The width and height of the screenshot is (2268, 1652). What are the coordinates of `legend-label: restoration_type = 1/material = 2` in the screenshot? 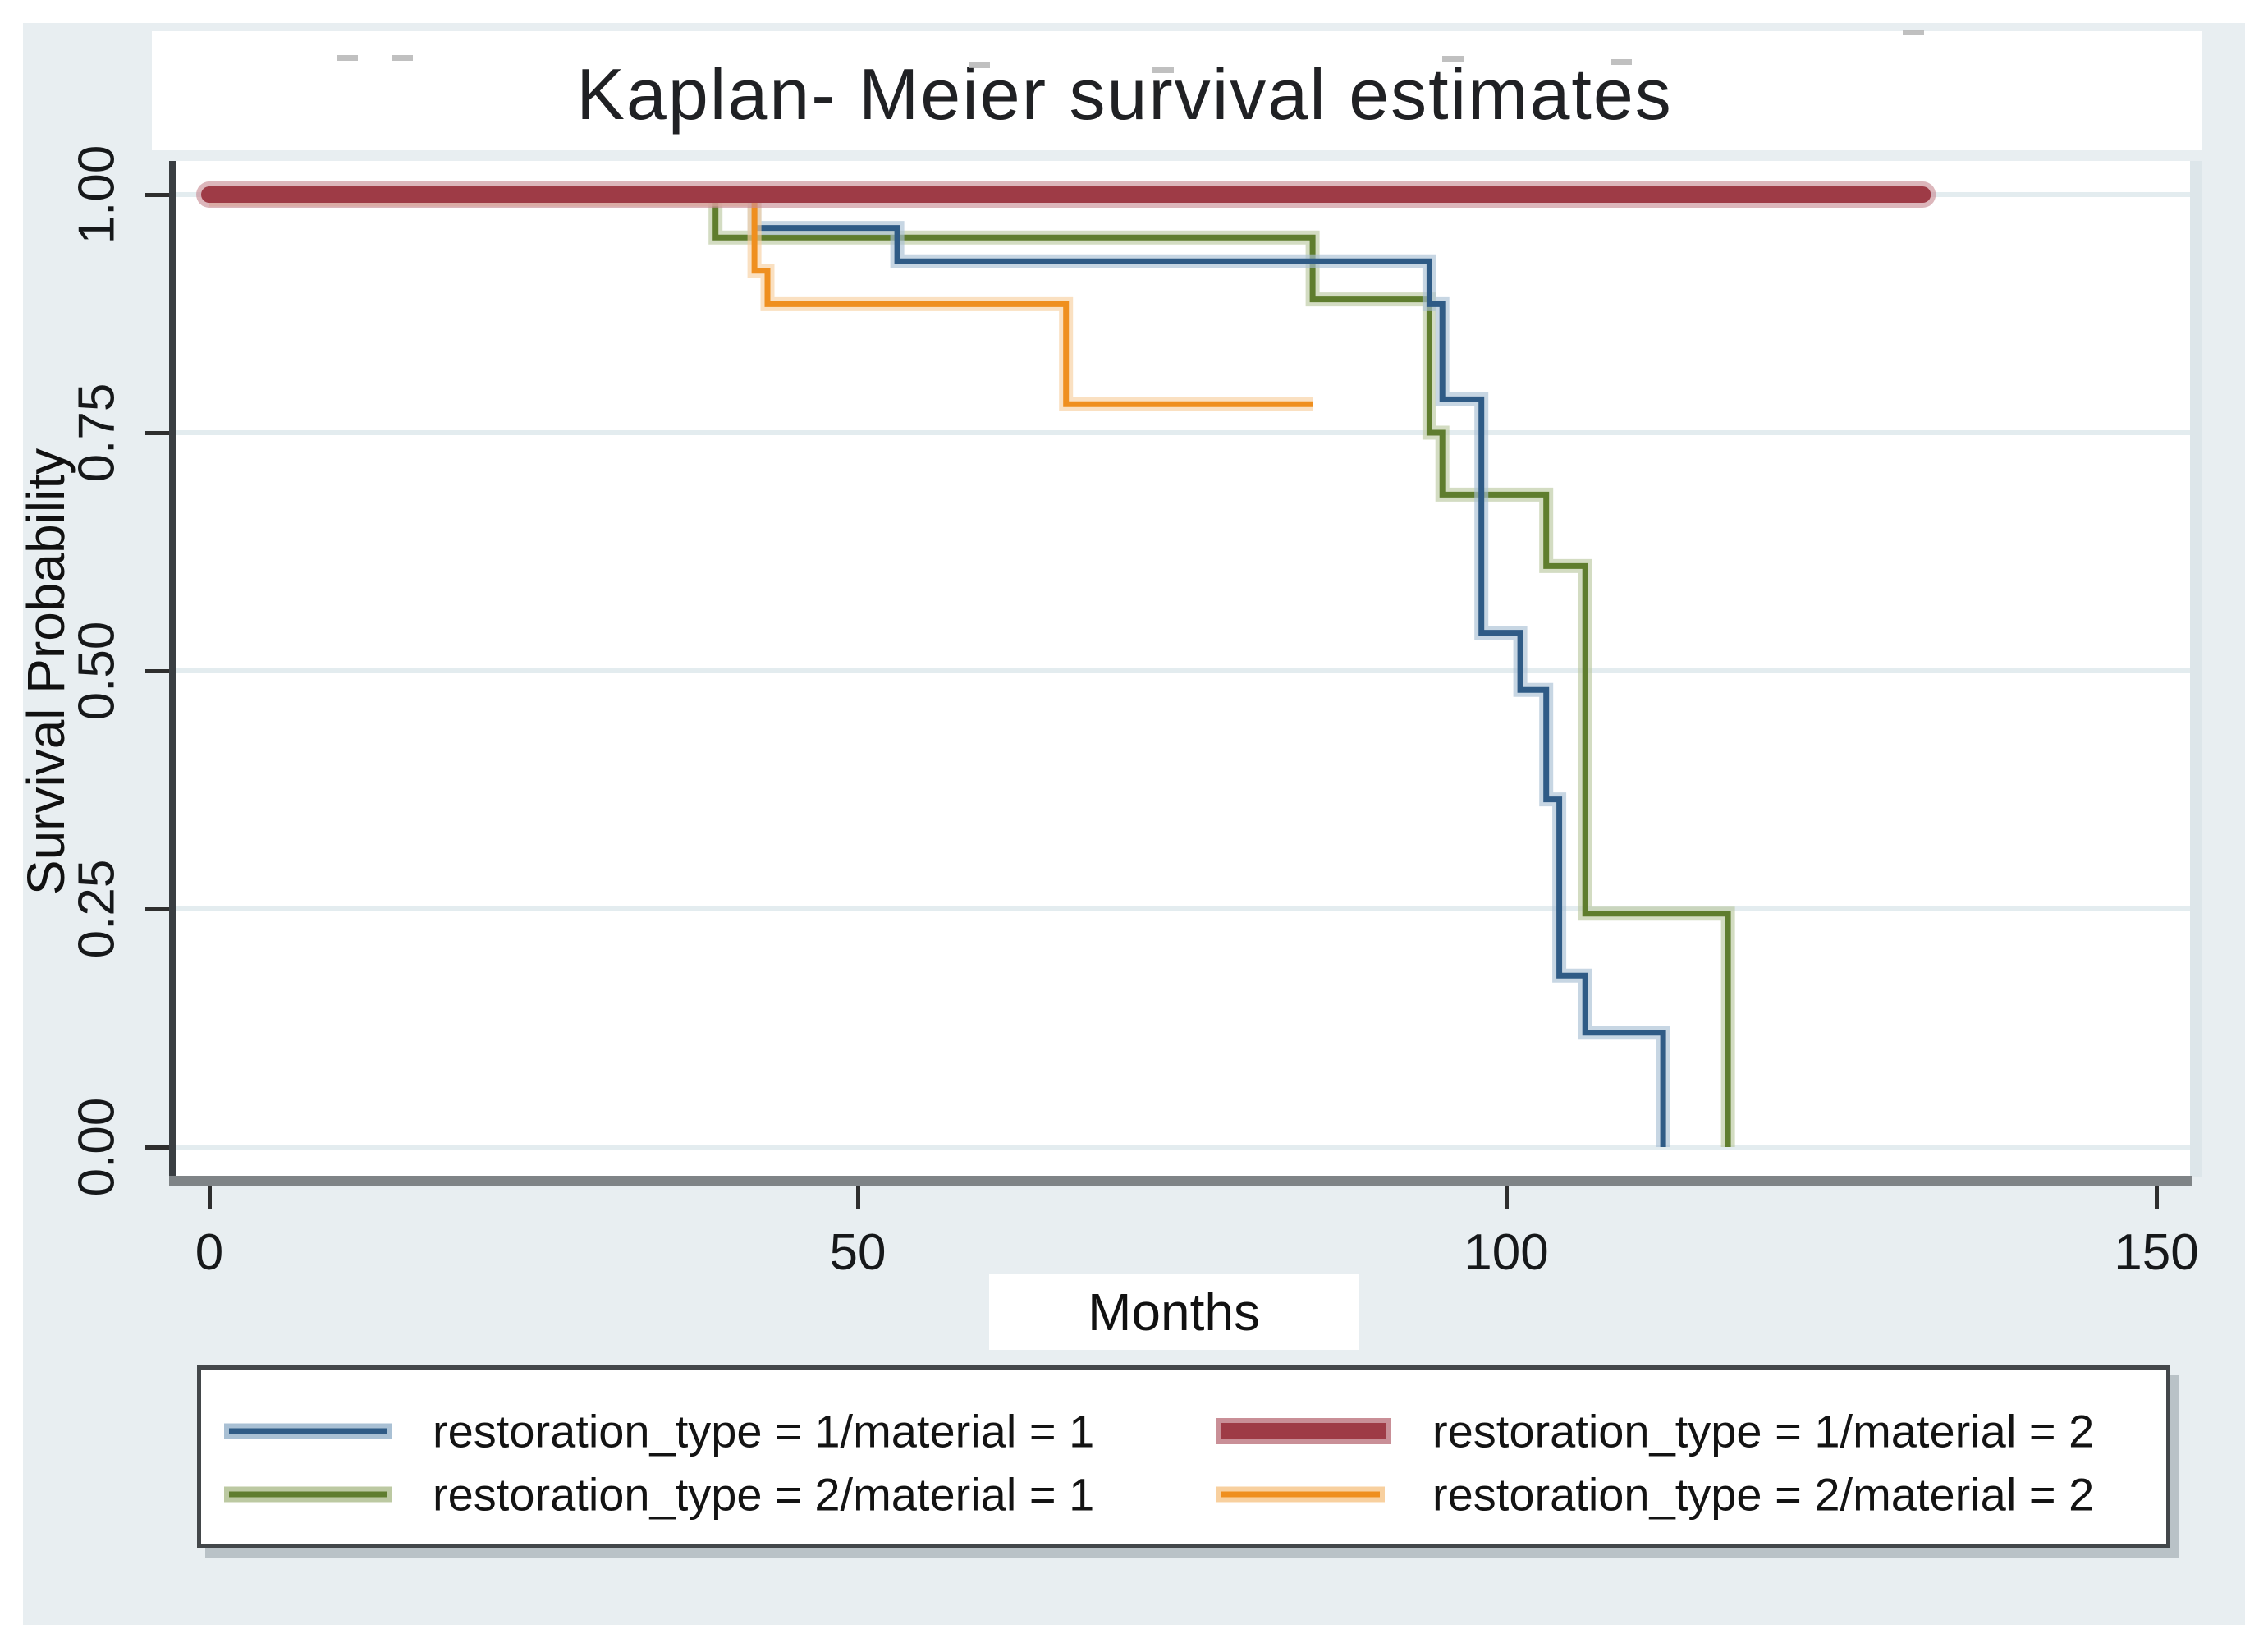 It's located at (1763, 1431).